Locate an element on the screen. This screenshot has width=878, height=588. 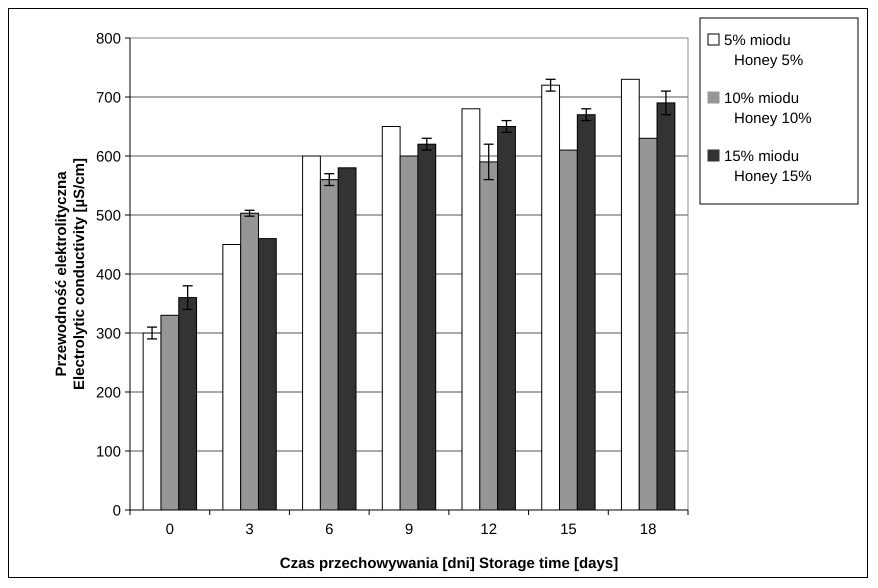
x-tick-label: 18 is located at coordinates (648, 529).